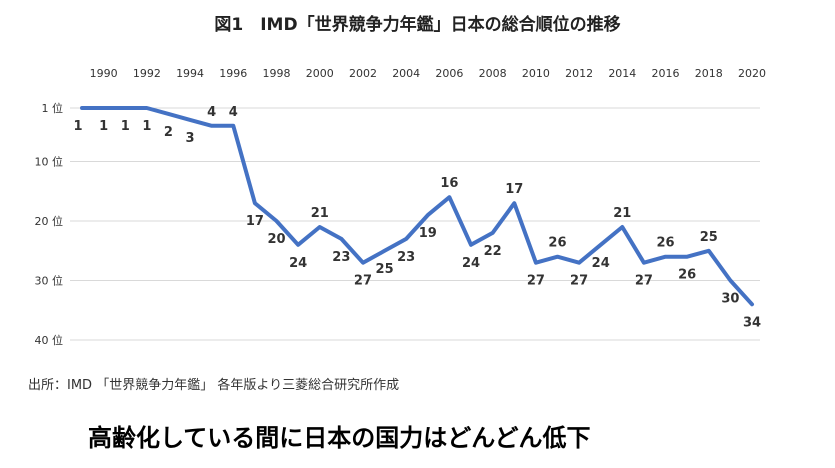 Image resolution: width=835 pixels, height=468 pixels. I want to click on x-tick-label: 2004, so click(406, 73).